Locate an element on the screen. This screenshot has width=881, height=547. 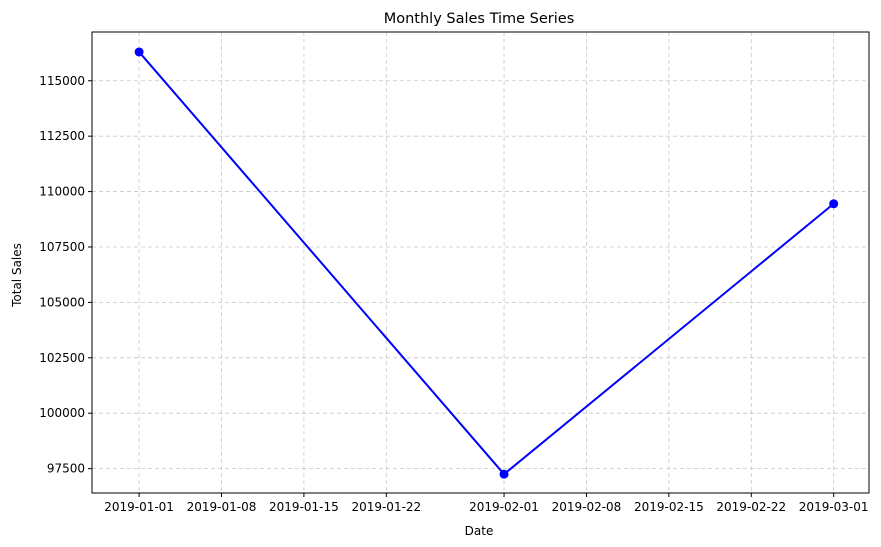
x-tick-label: 2019-02-08 is located at coordinates (587, 507).